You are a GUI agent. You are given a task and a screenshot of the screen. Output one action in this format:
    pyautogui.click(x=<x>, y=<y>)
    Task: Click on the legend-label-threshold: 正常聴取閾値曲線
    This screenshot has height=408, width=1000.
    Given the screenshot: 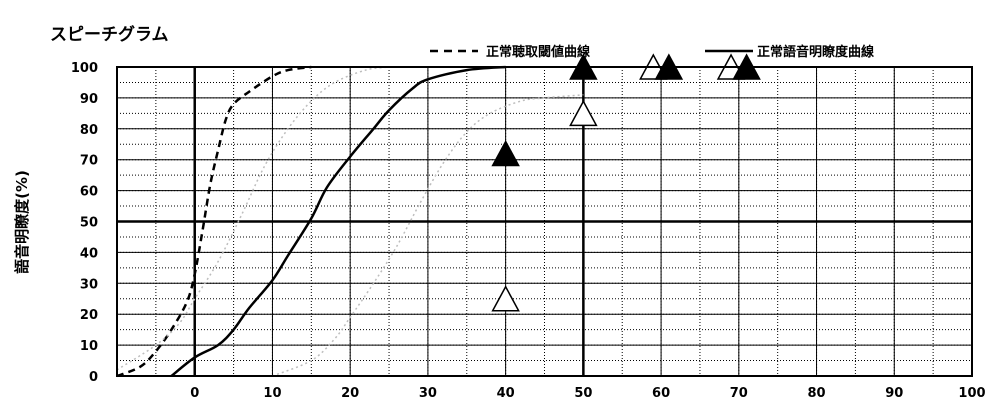 What is the action you would take?
    pyautogui.click(x=538, y=52)
    